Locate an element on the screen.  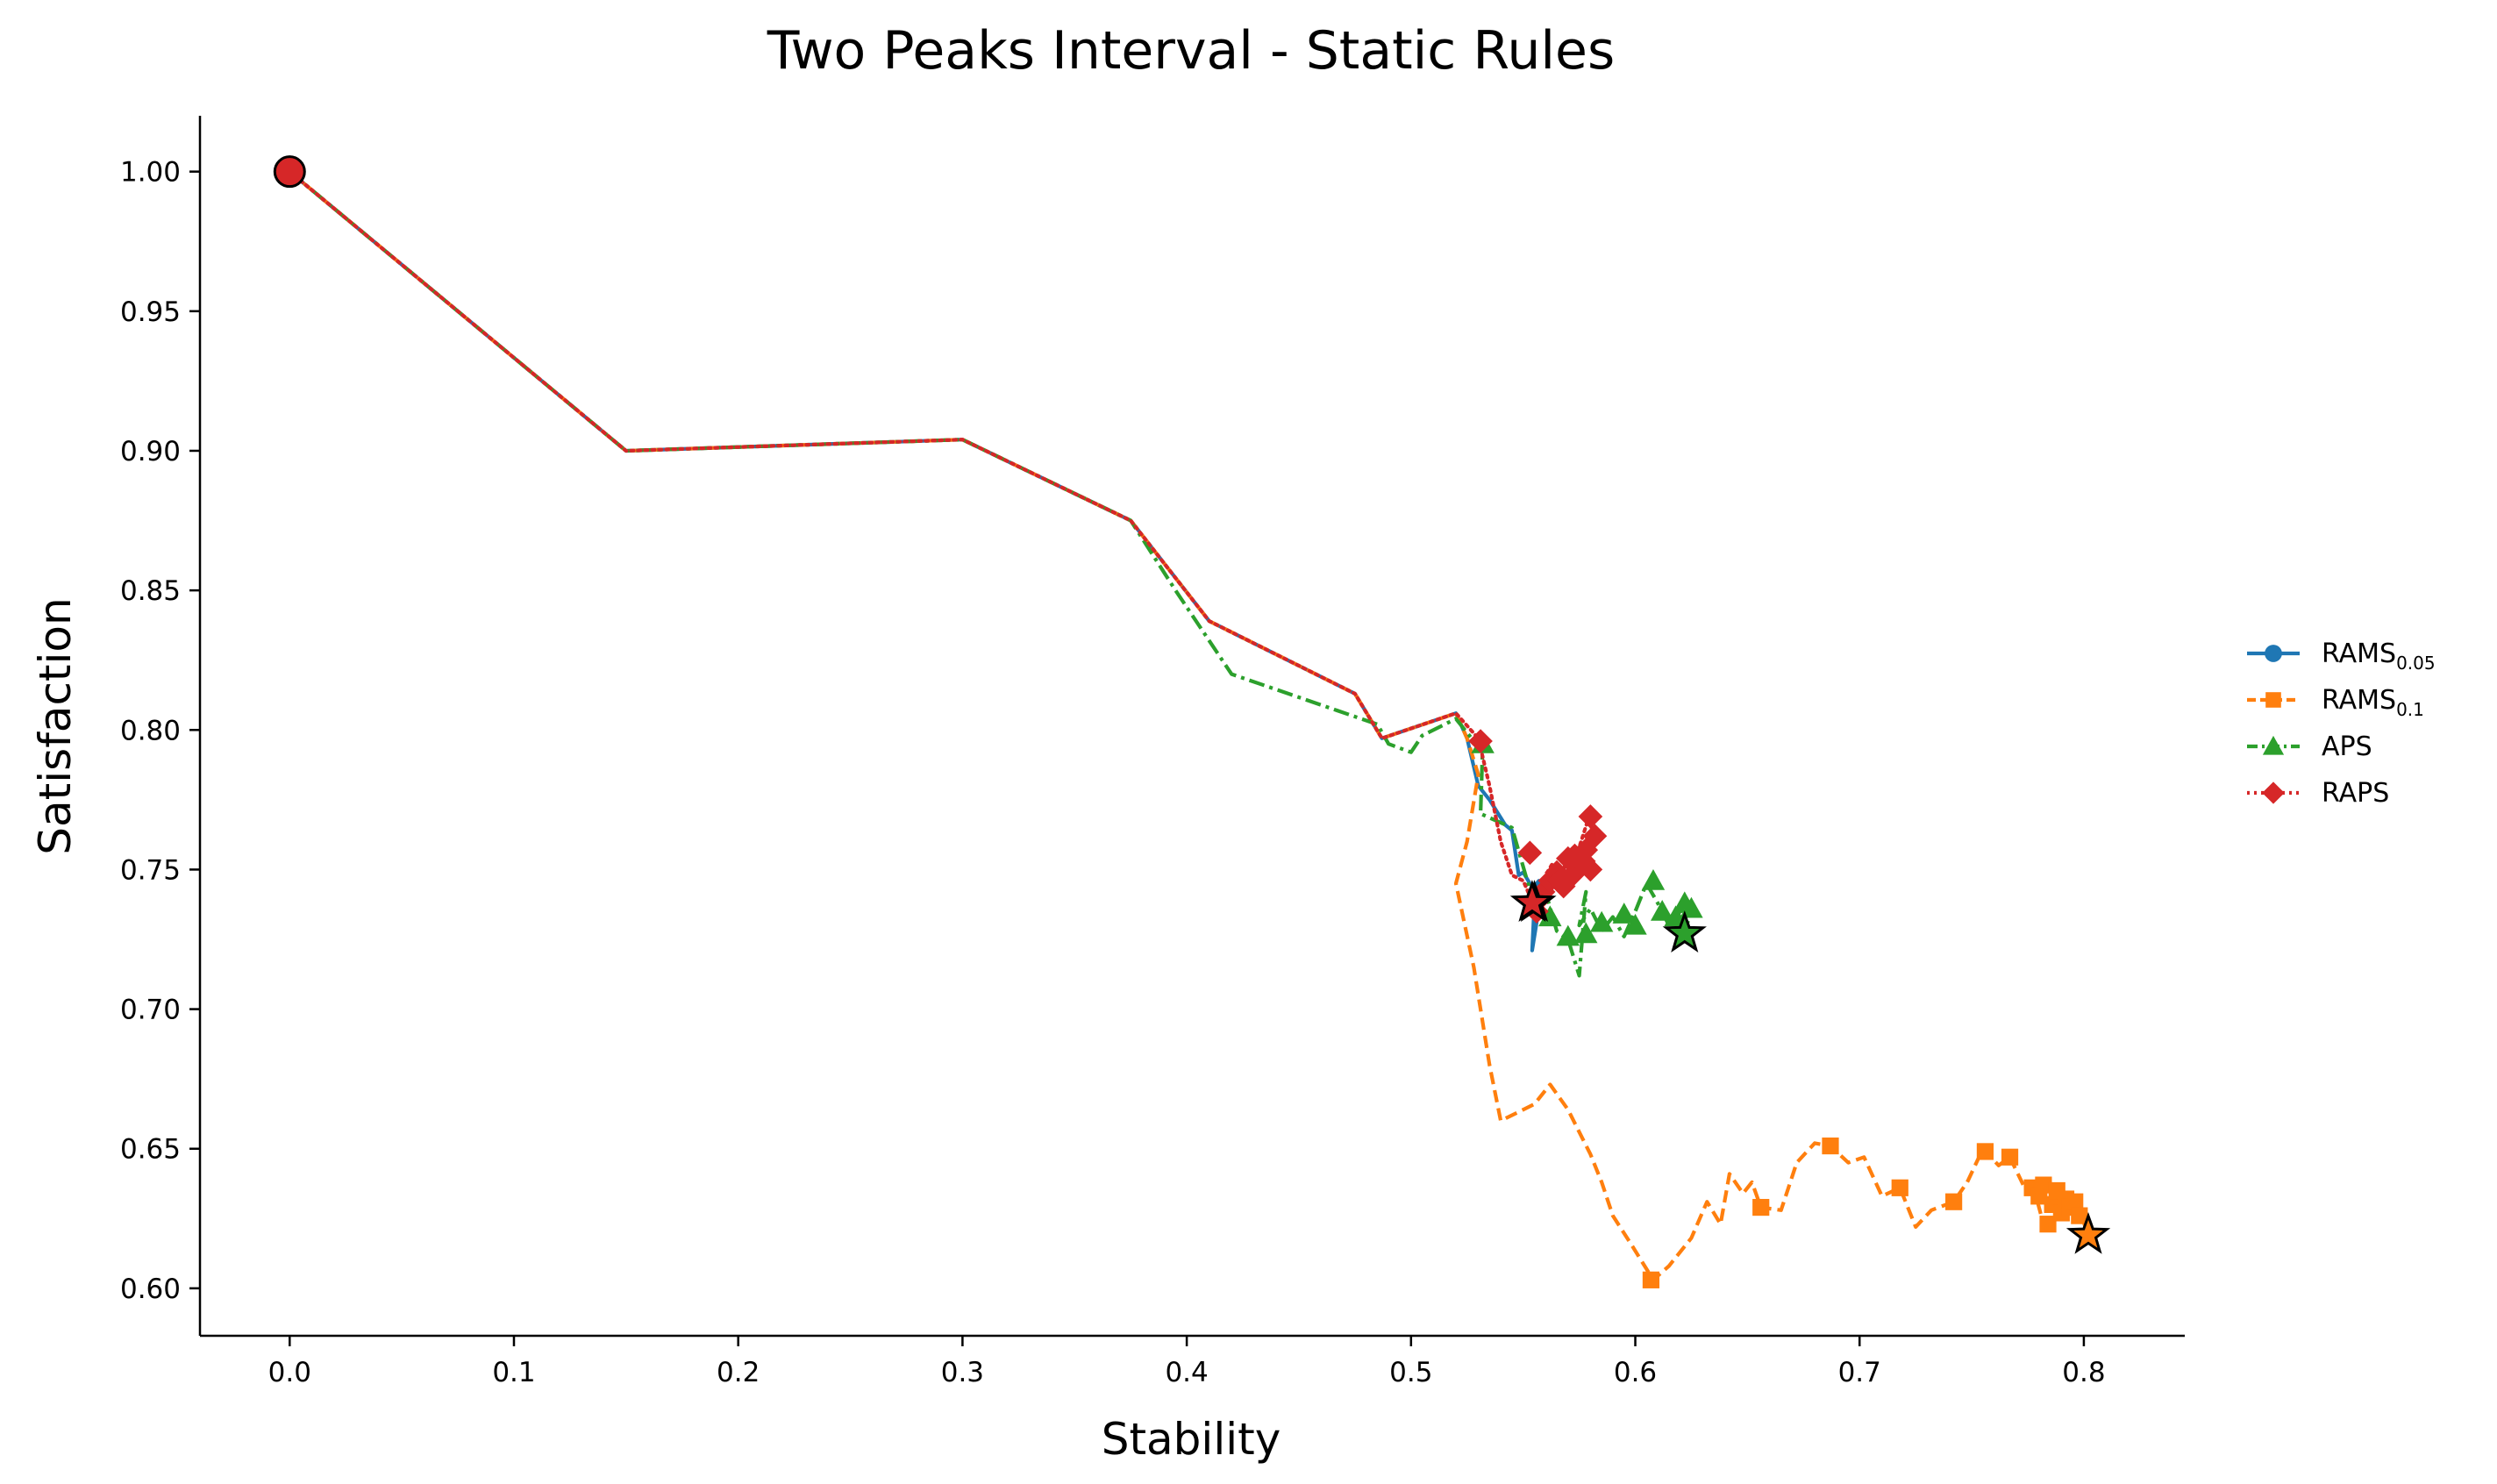
y-tick-label: 0.90 is located at coordinates (150, 451).